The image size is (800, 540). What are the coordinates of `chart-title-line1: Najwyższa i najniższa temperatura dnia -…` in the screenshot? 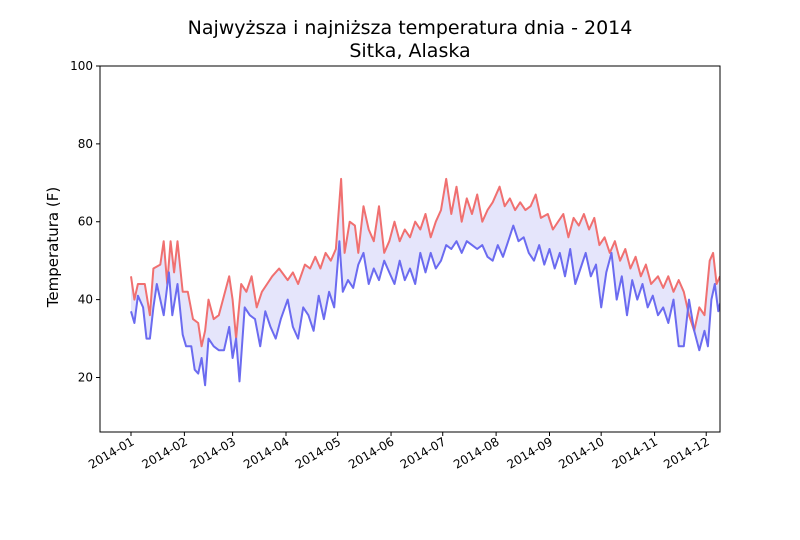 It's located at (410, 28).